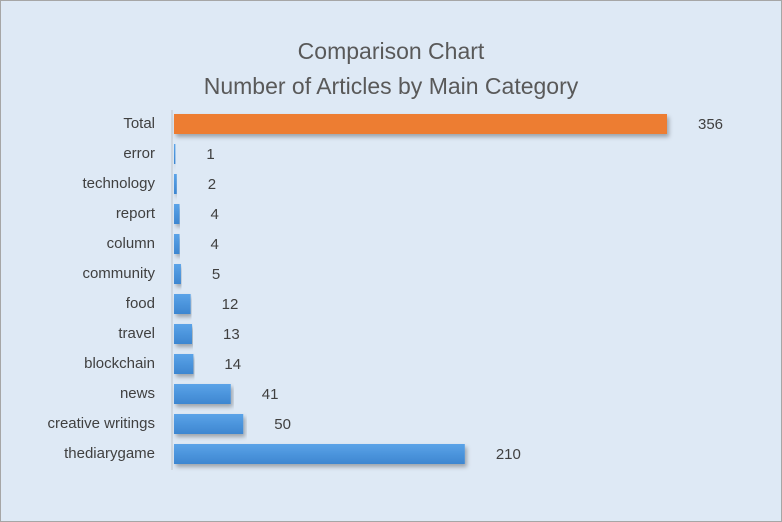 This screenshot has height=522, width=782. I want to click on category-label: travel, so click(136, 333).